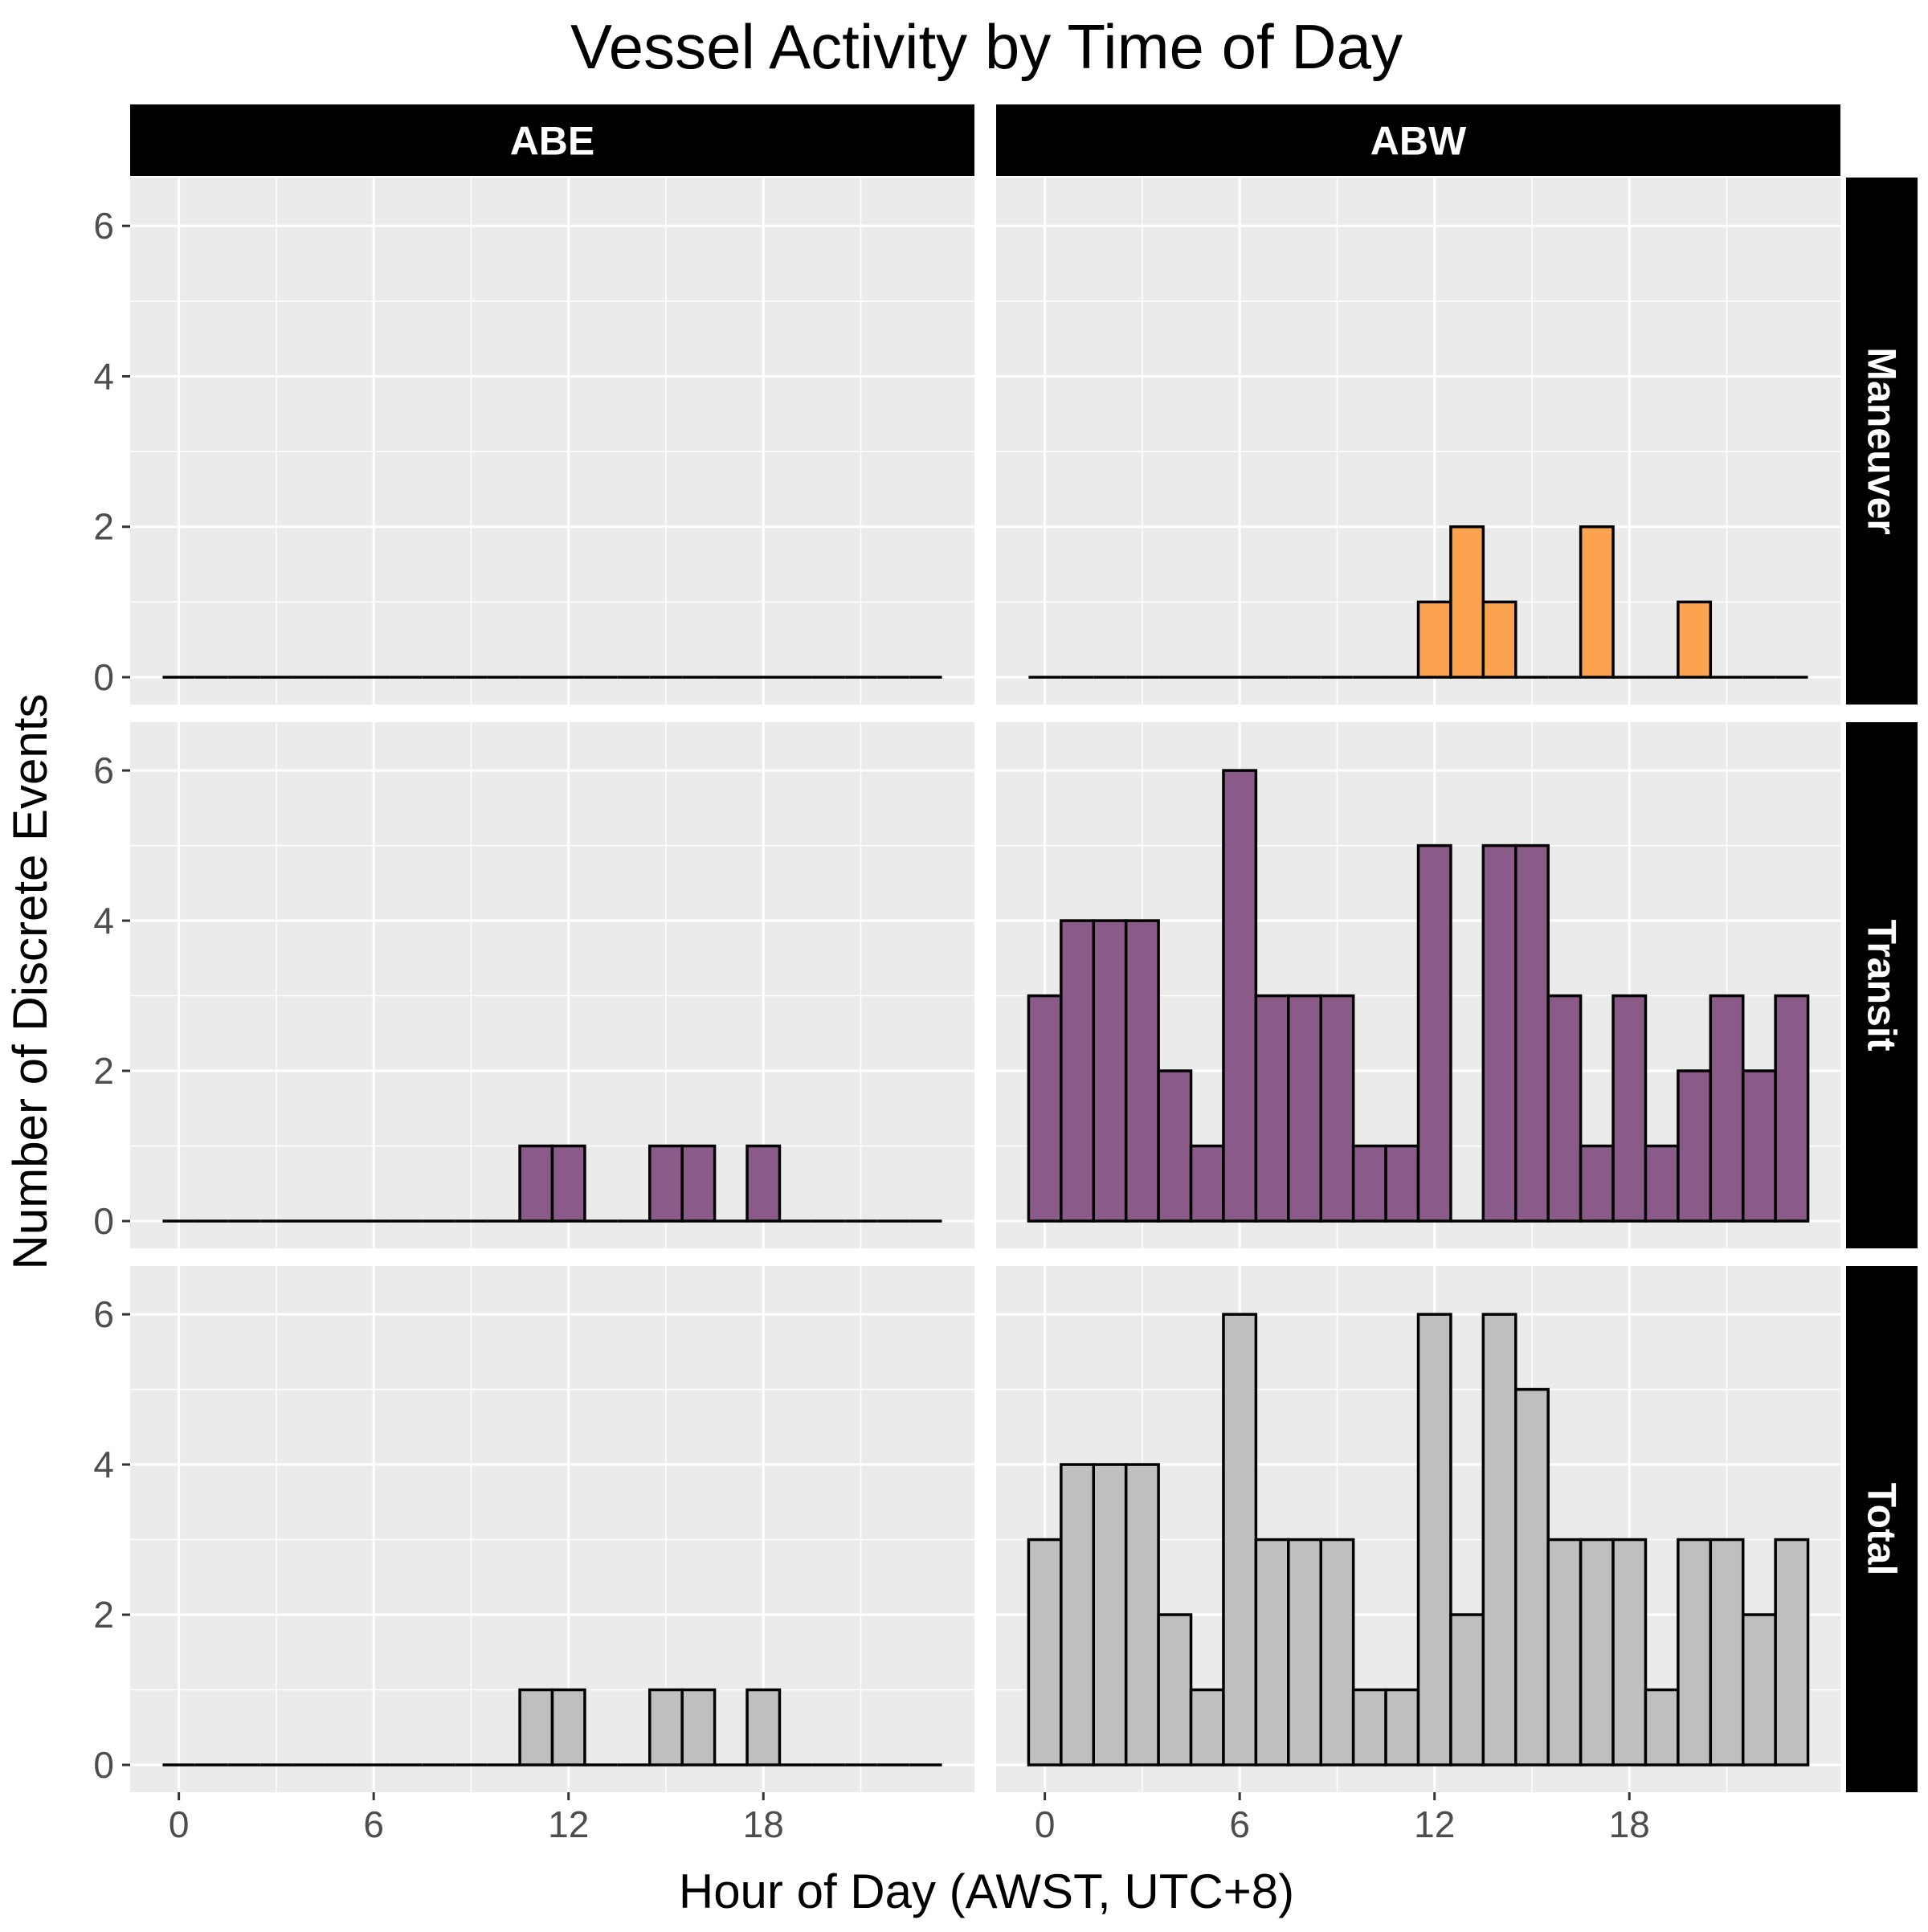 This screenshot has width=1928, height=1932. I want to click on facet-strip-label-abe: ABE, so click(552, 141).